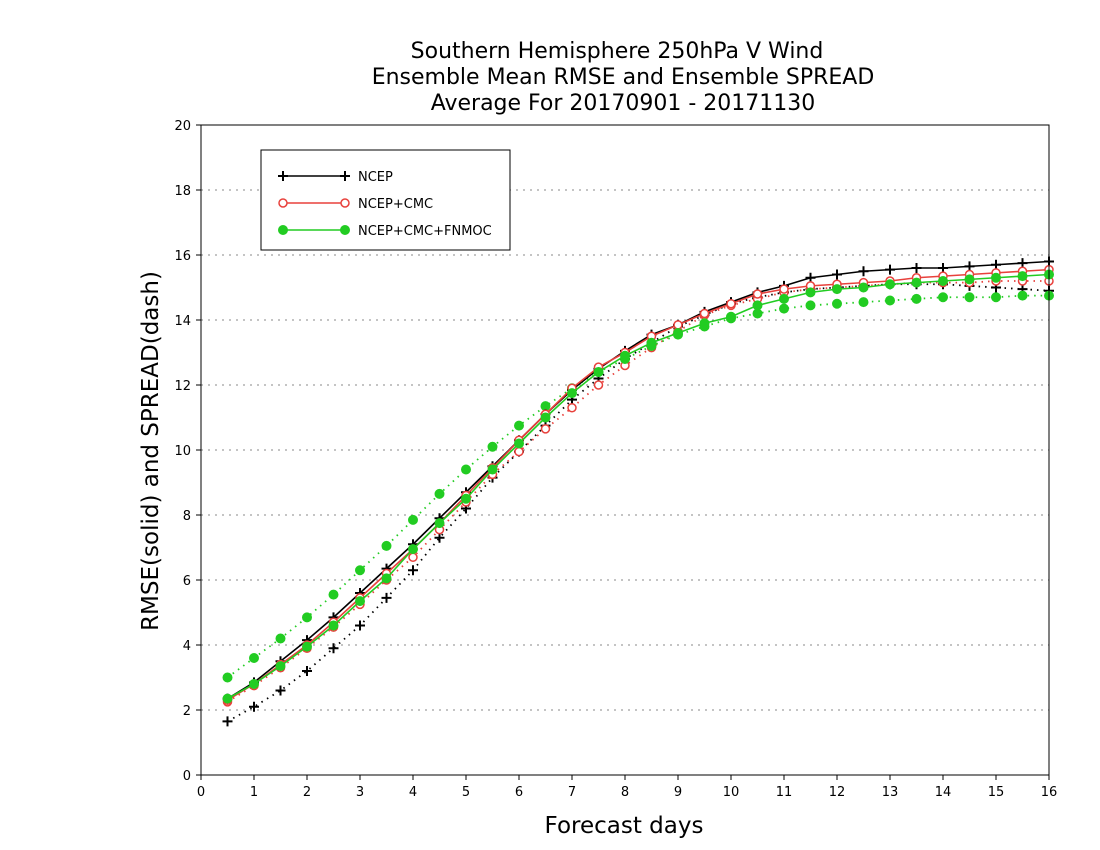 The image size is (1100, 850). I want to click on y-tick-label: 2, so click(187, 711).